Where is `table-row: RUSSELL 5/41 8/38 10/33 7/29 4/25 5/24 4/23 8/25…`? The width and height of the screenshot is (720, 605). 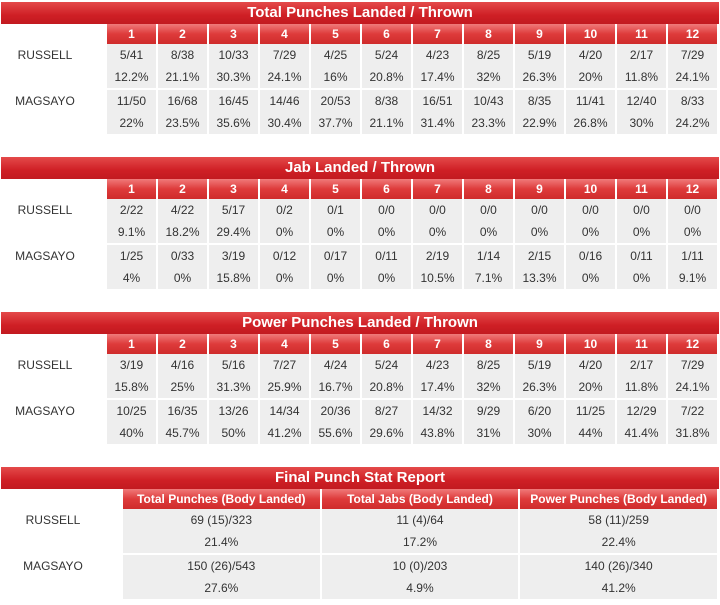 table-row: RUSSELL 5/41 8/38 10/33 7/29 4/25 5/24 4/23 8/25… is located at coordinates (360, 55).